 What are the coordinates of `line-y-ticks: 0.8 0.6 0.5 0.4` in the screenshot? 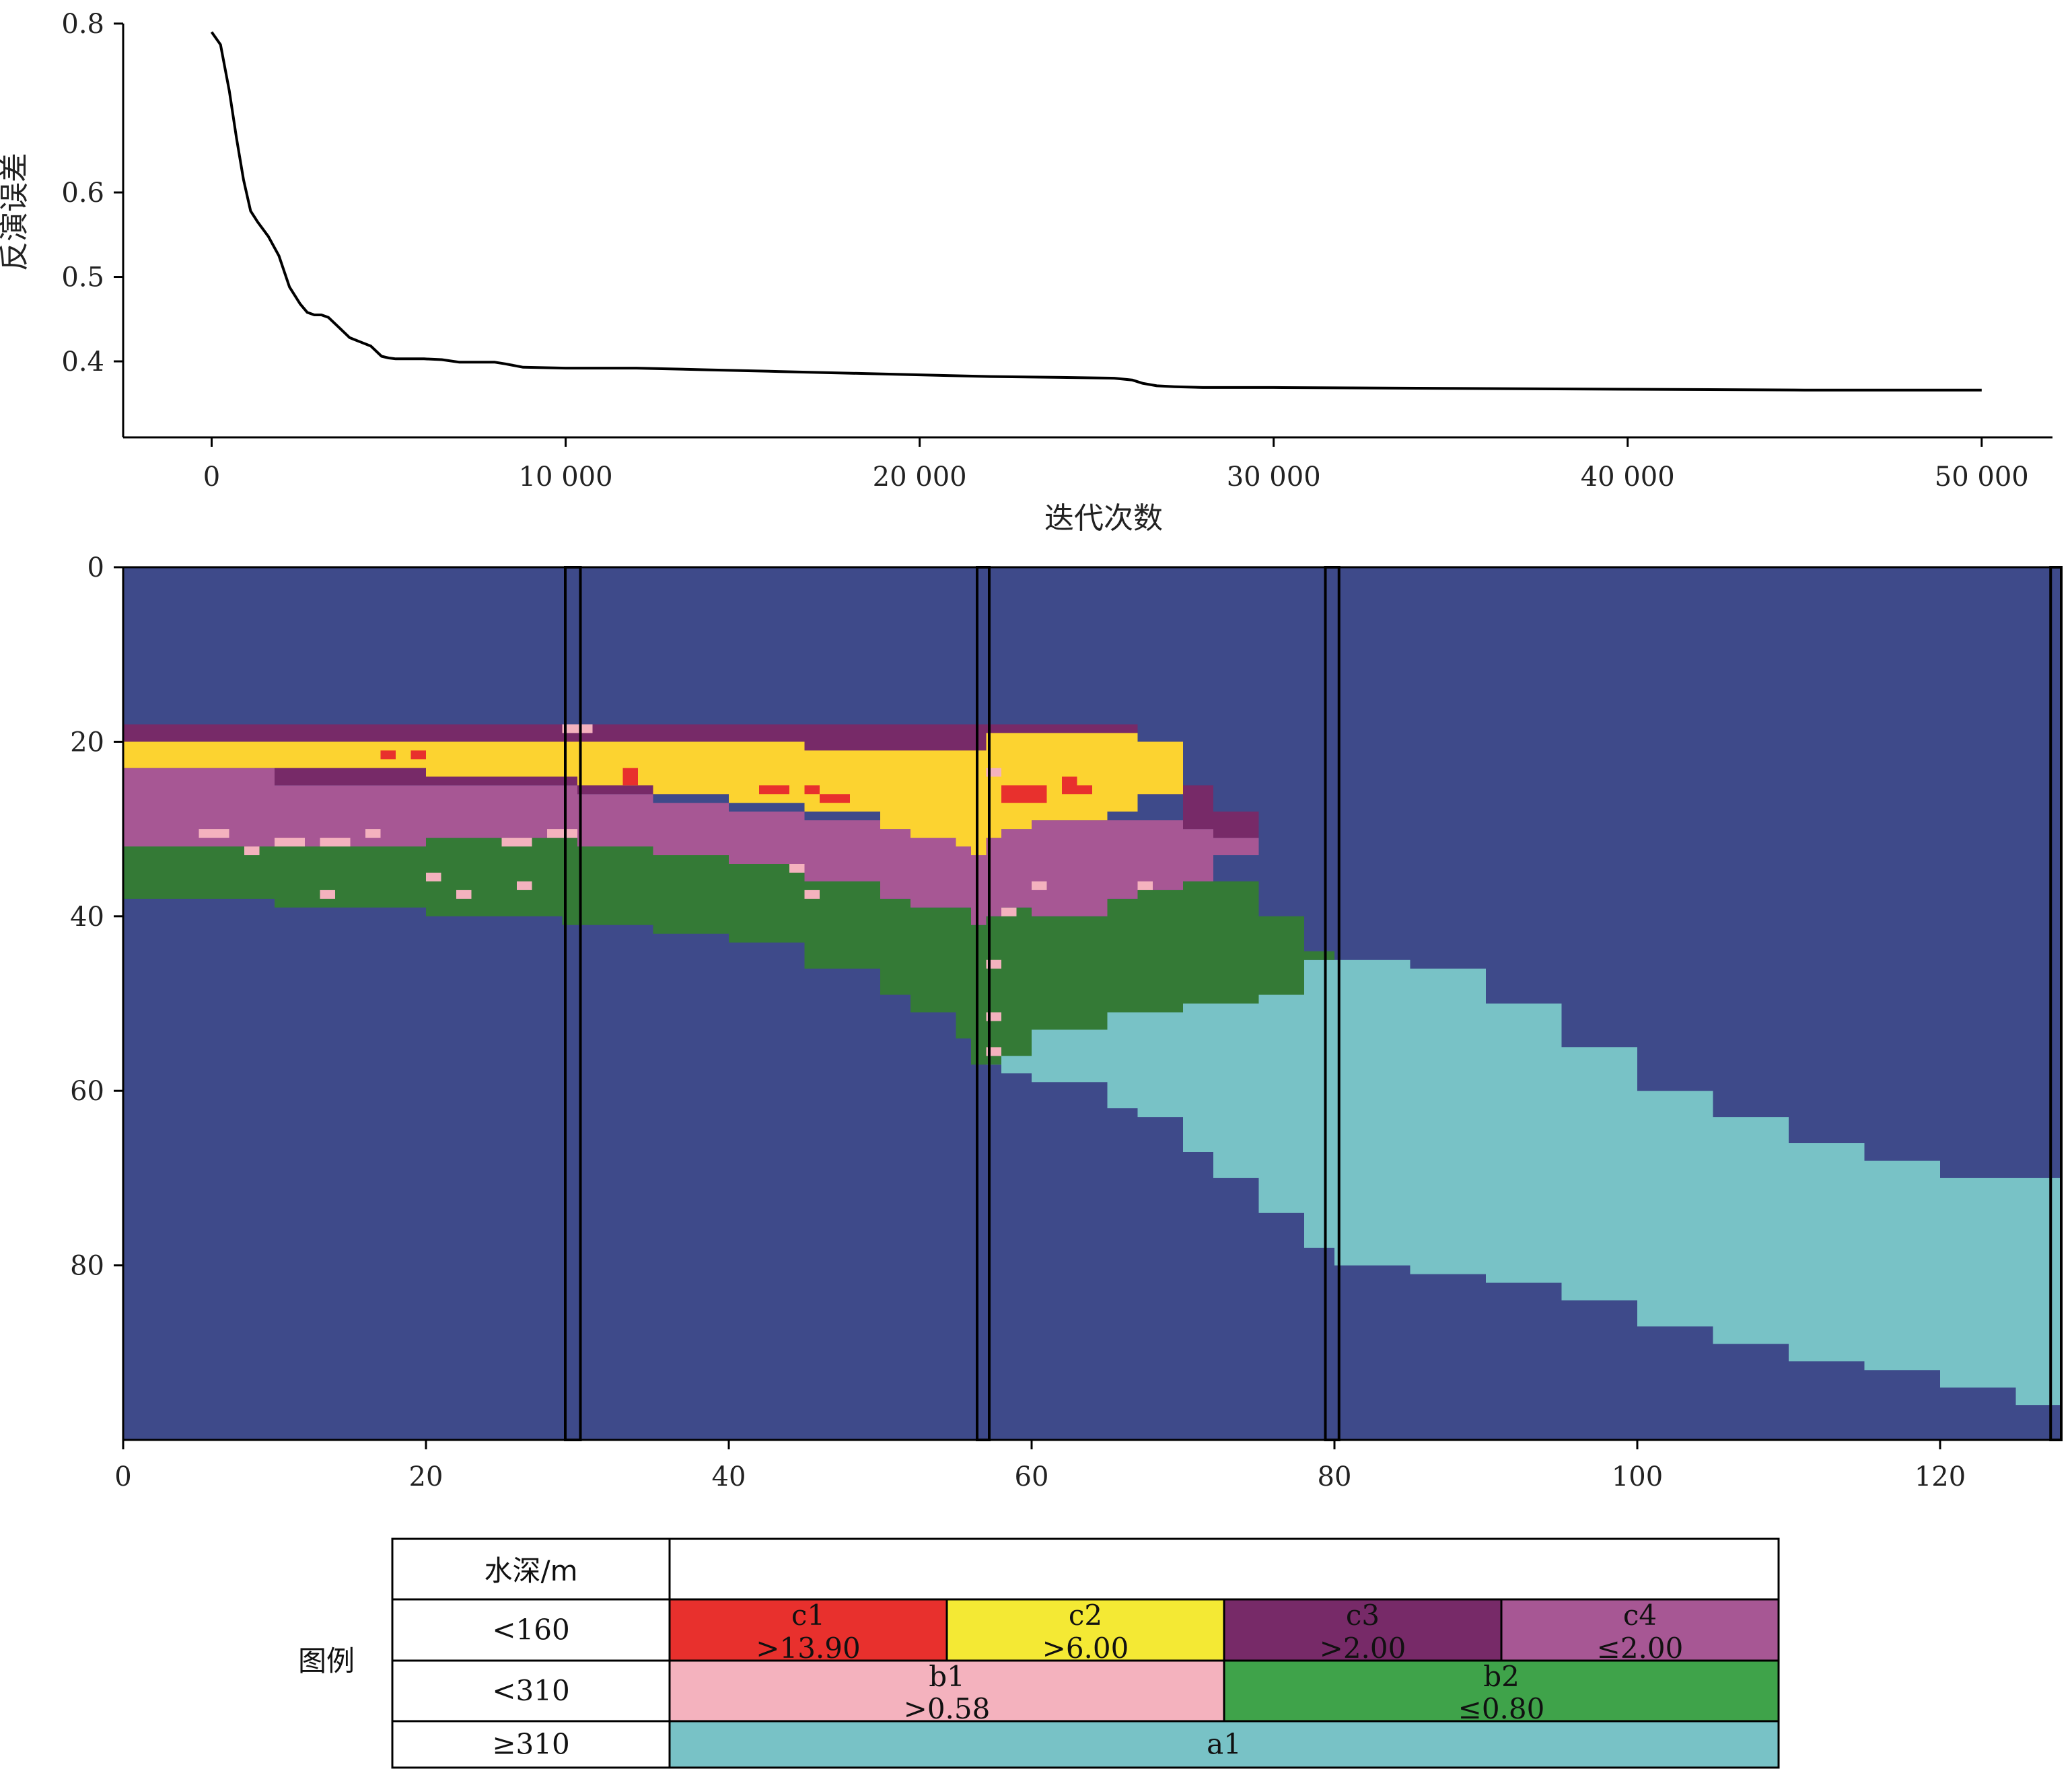 It's located at (92, 193).